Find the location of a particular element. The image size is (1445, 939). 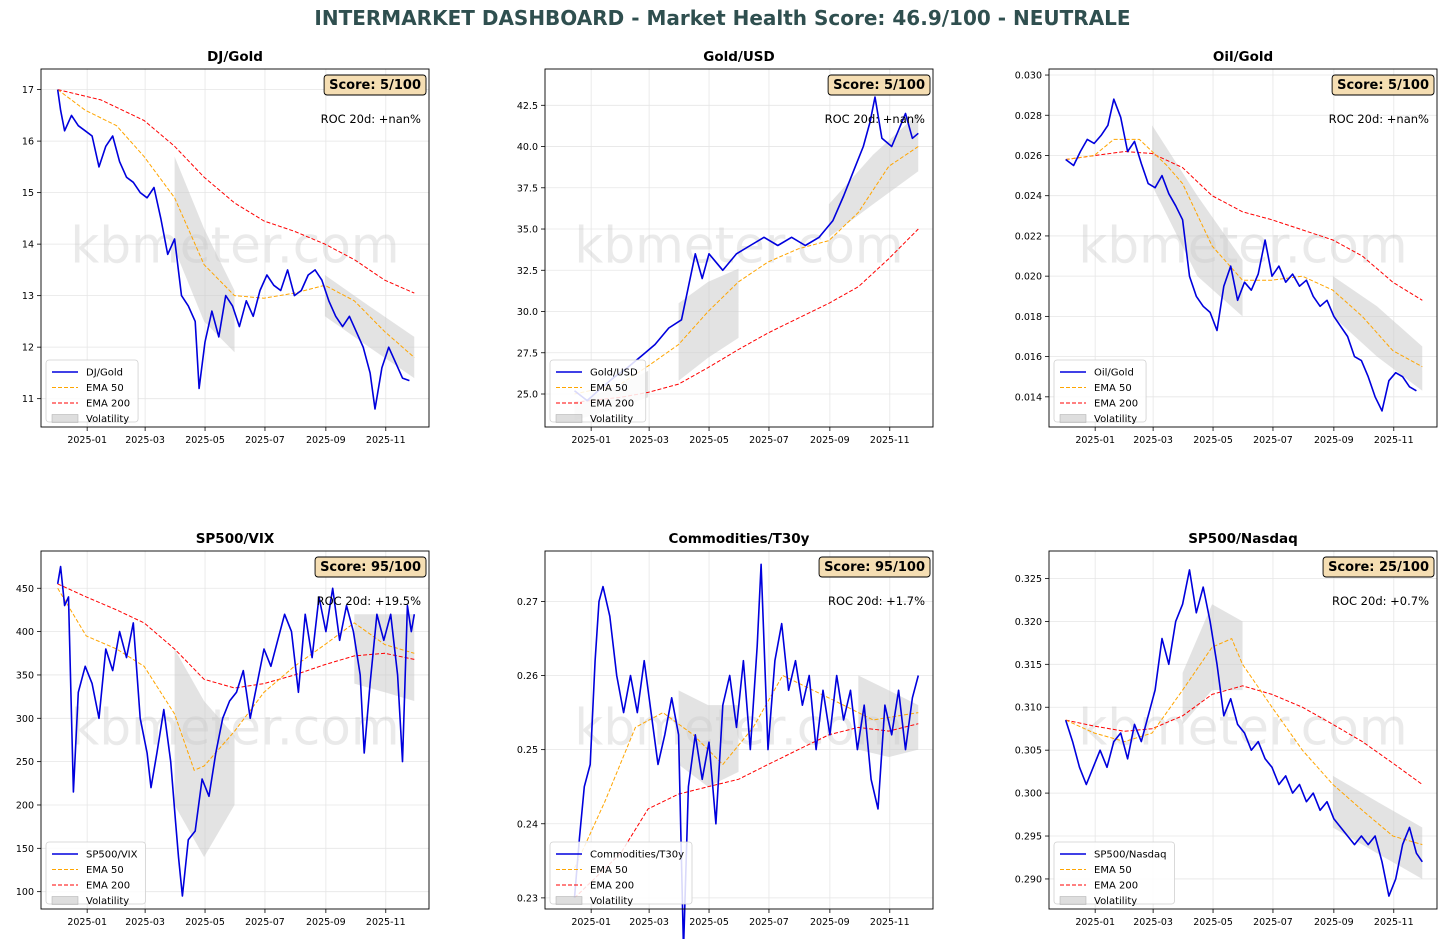

y-tick-label: 400 is located at coordinates (25, 632).